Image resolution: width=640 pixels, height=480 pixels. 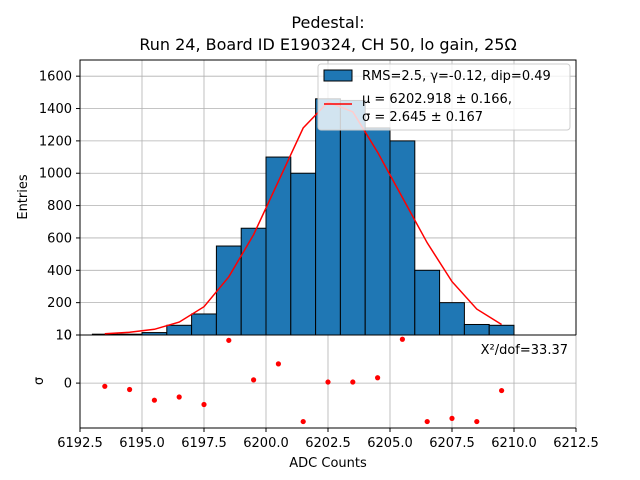 I want to click on residual-y-tick-label: 0, so click(x=68, y=384).